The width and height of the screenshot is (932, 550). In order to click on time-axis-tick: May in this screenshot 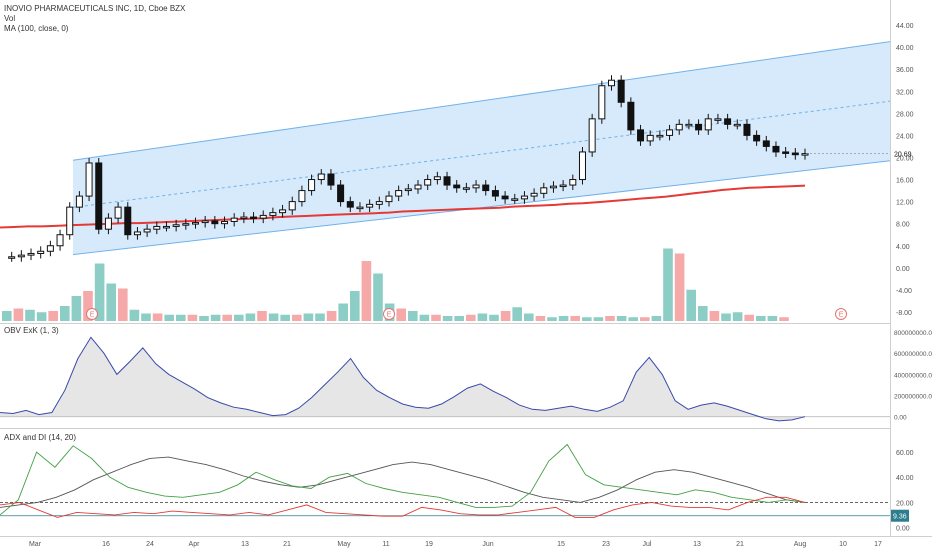, I will do `click(344, 544)`.